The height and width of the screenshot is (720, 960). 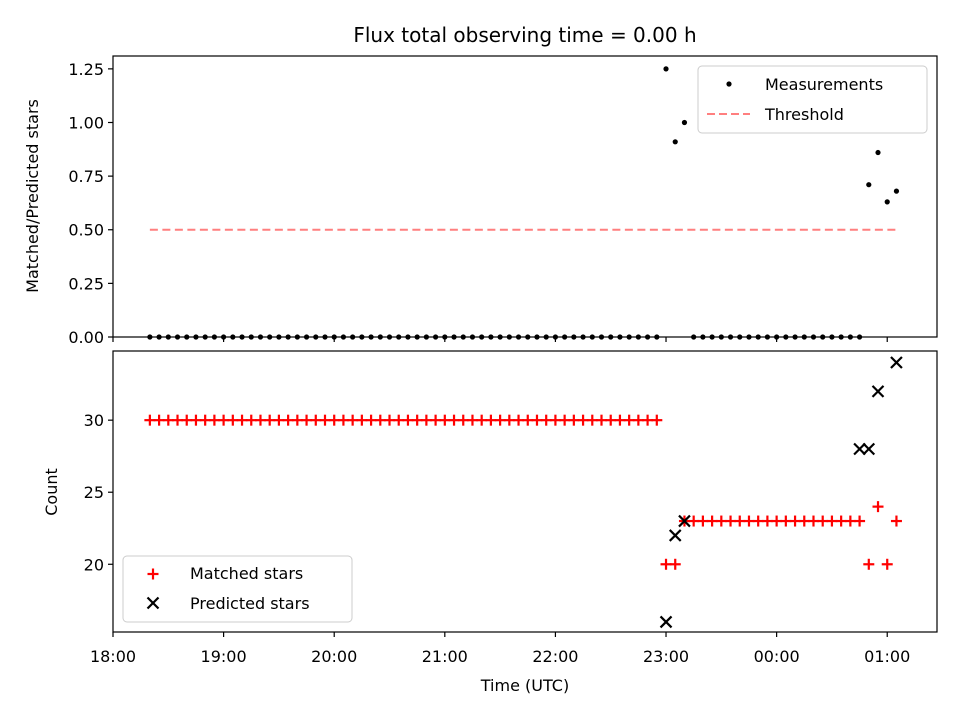 I want to click on bottom-y-tick-label: 20, so click(x=94, y=564).